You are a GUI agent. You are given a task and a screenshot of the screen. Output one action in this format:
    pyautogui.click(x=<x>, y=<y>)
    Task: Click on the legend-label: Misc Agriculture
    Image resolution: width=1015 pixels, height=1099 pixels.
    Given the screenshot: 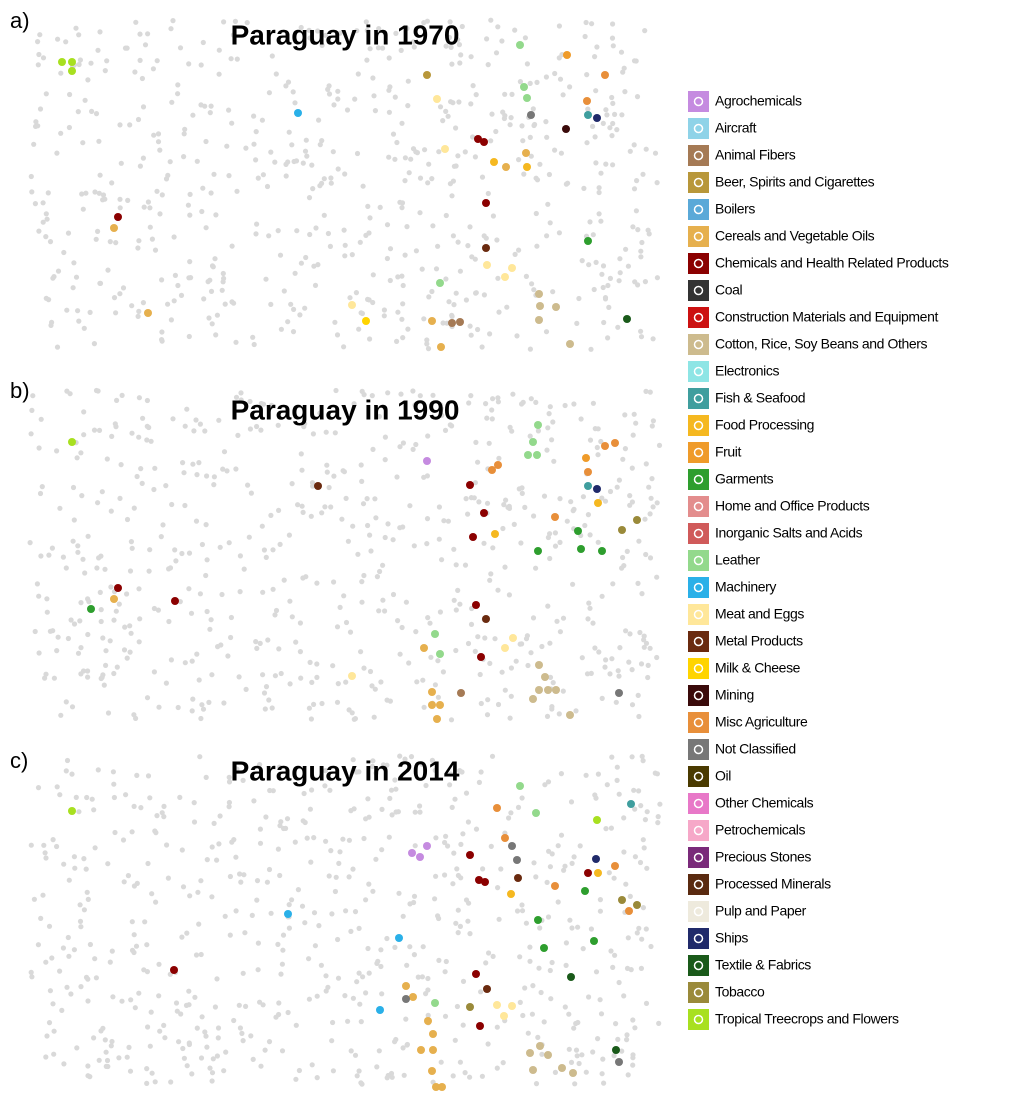 What is the action you would take?
    pyautogui.click(x=761, y=722)
    